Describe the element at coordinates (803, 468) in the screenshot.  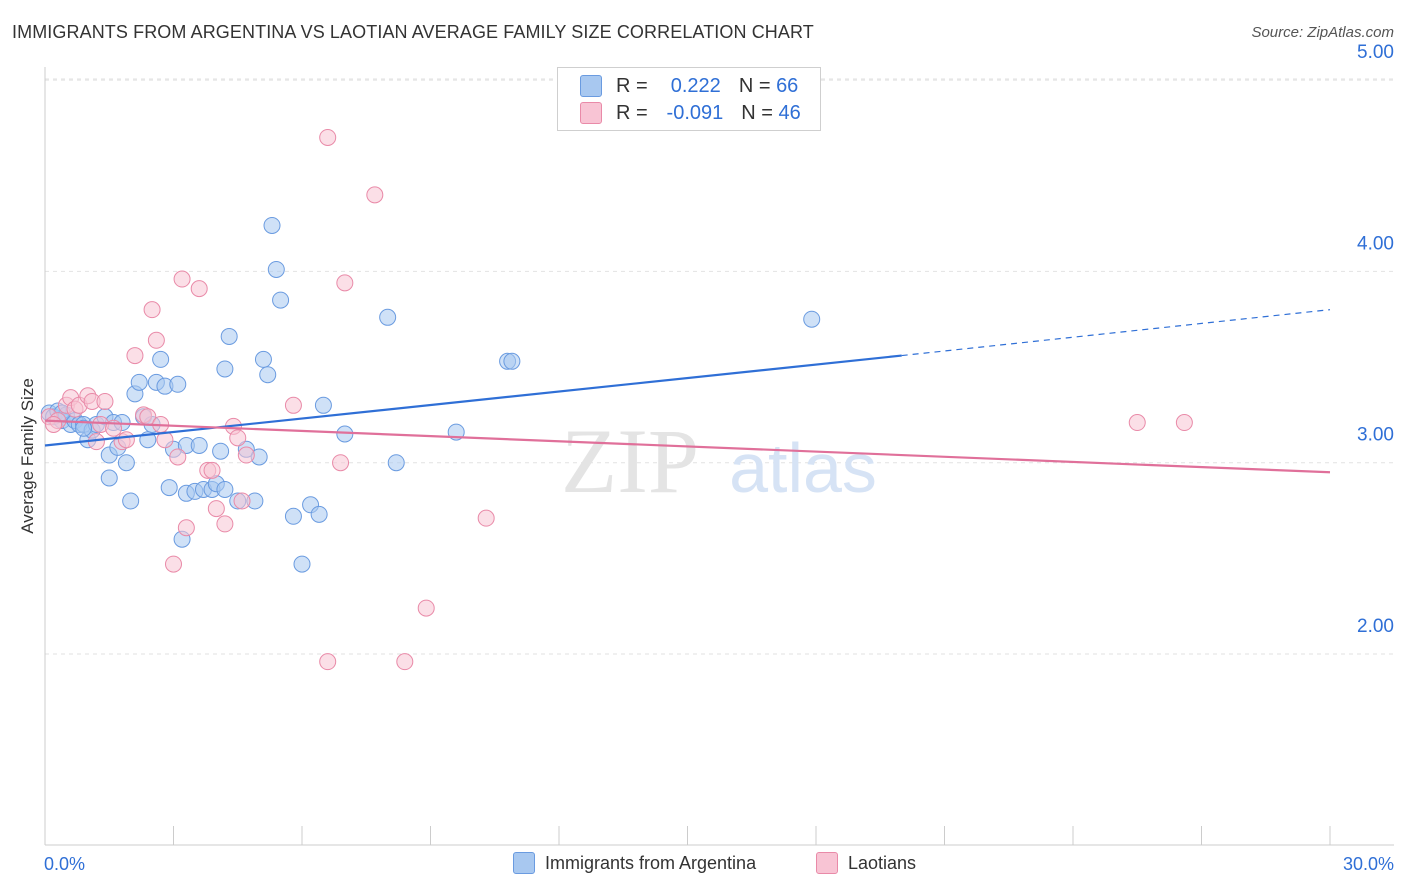
I see `watermark-atlas: atlas` at that location.